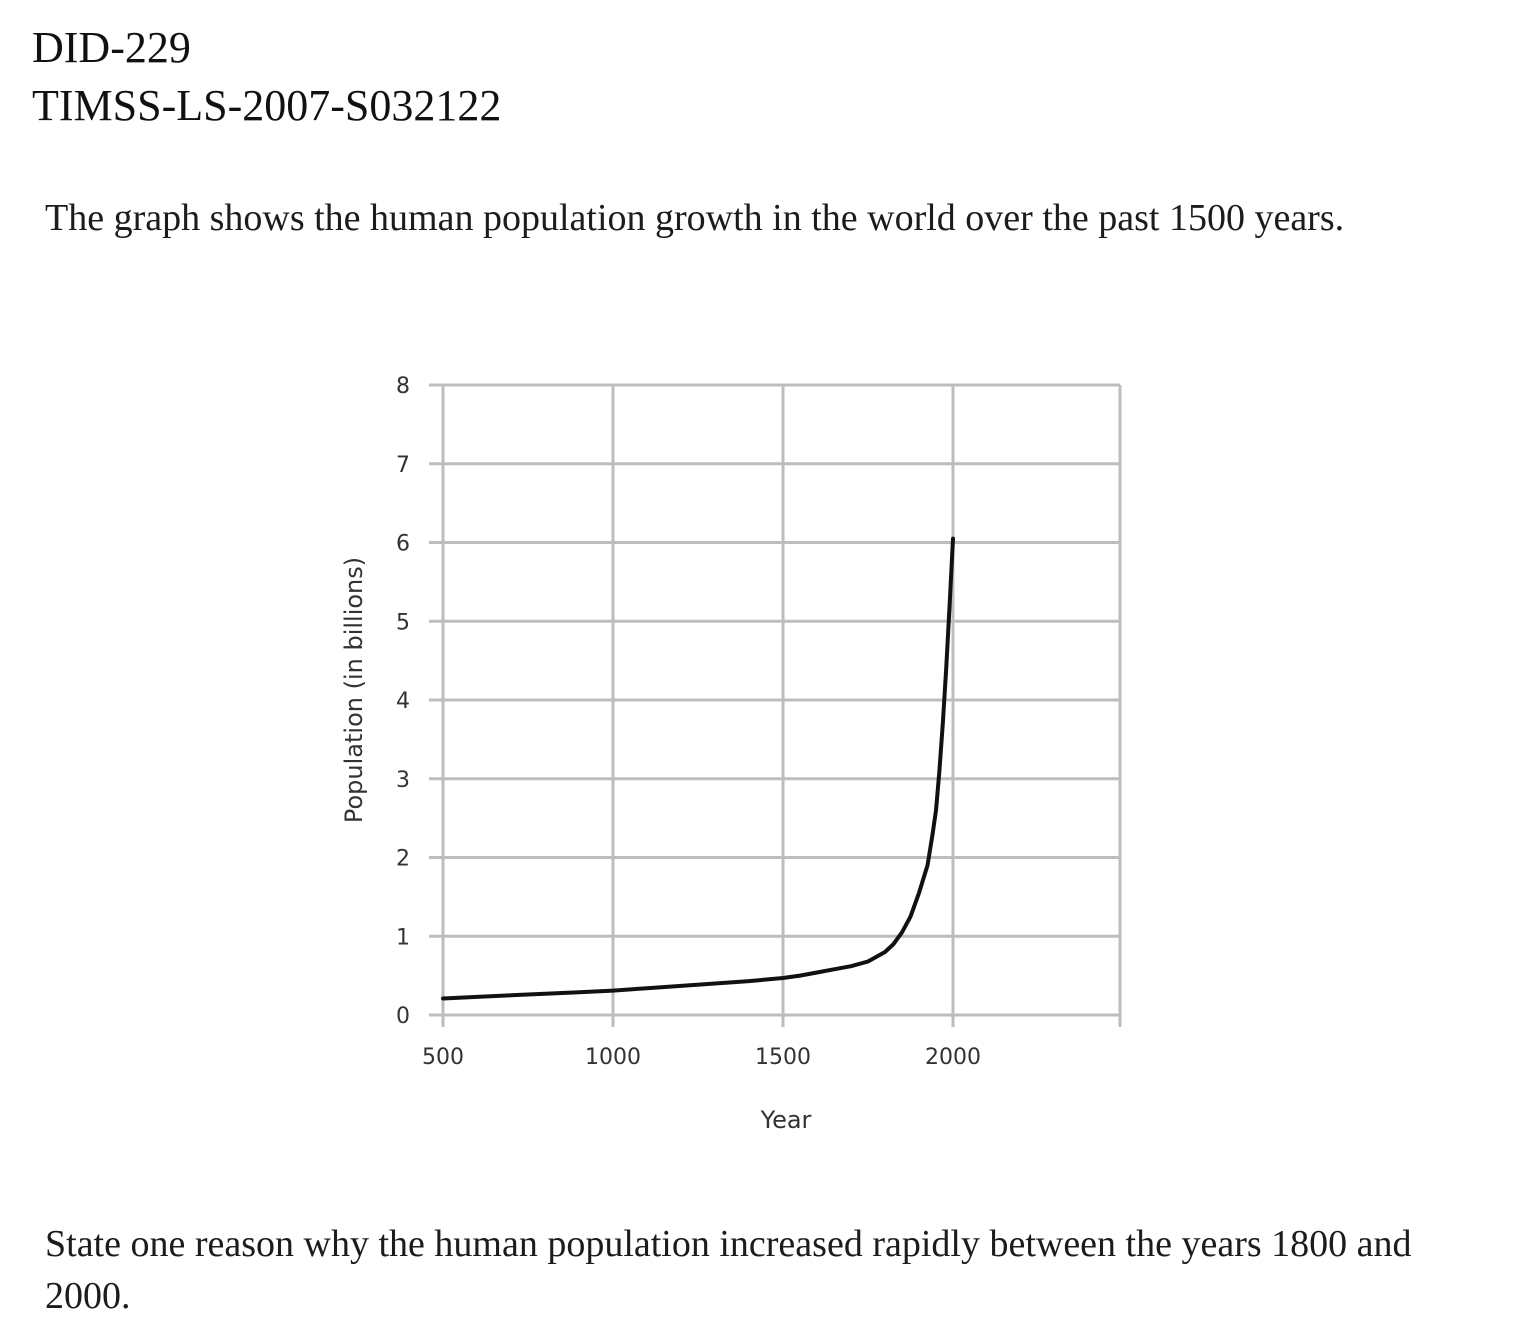  Describe the element at coordinates (443, 1057) in the screenshot. I see `x-tick-label-500: 500` at that location.